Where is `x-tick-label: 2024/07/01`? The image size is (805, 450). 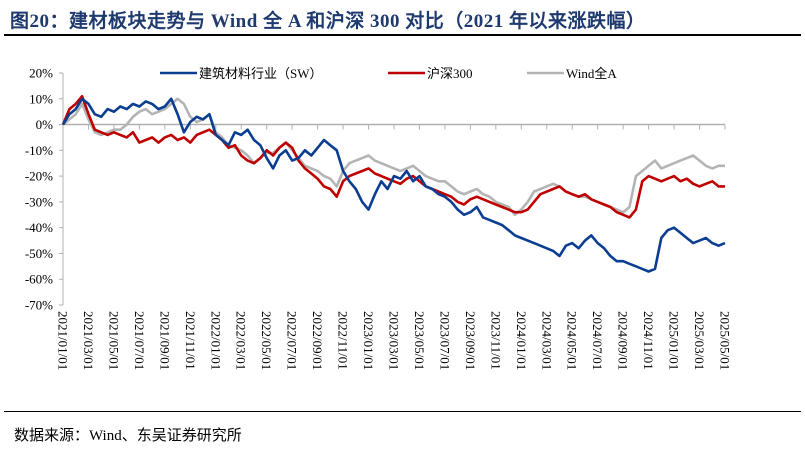 x-tick-label: 2024/07/01 is located at coordinates (597, 340).